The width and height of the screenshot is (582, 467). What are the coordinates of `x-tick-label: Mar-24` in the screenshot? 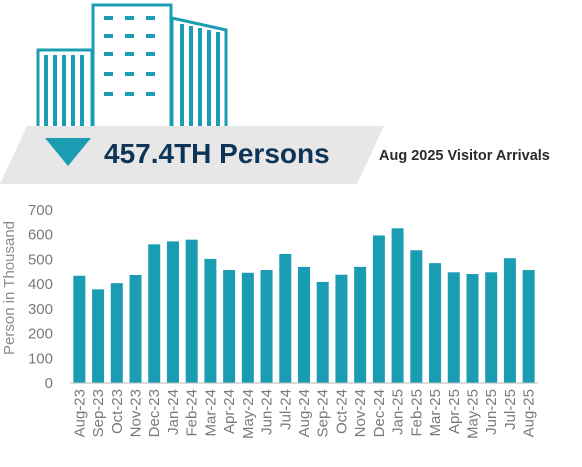 It's located at (210, 413).